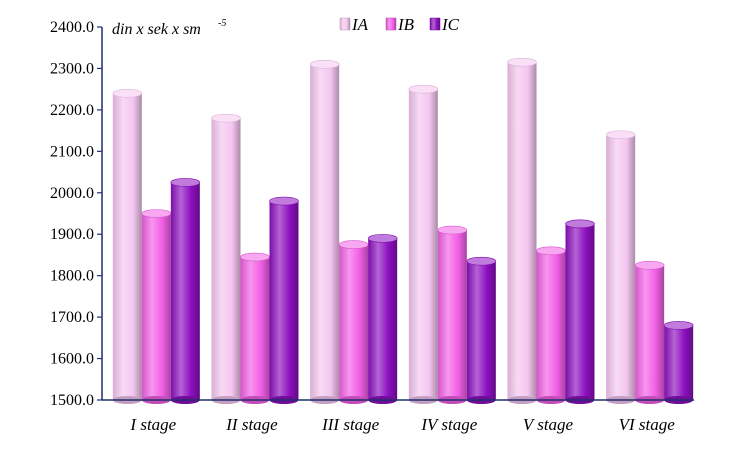 Image resolution: width=734 pixels, height=454 pixels. I want to click on legend-item-IB: IB, so click(400, 24).